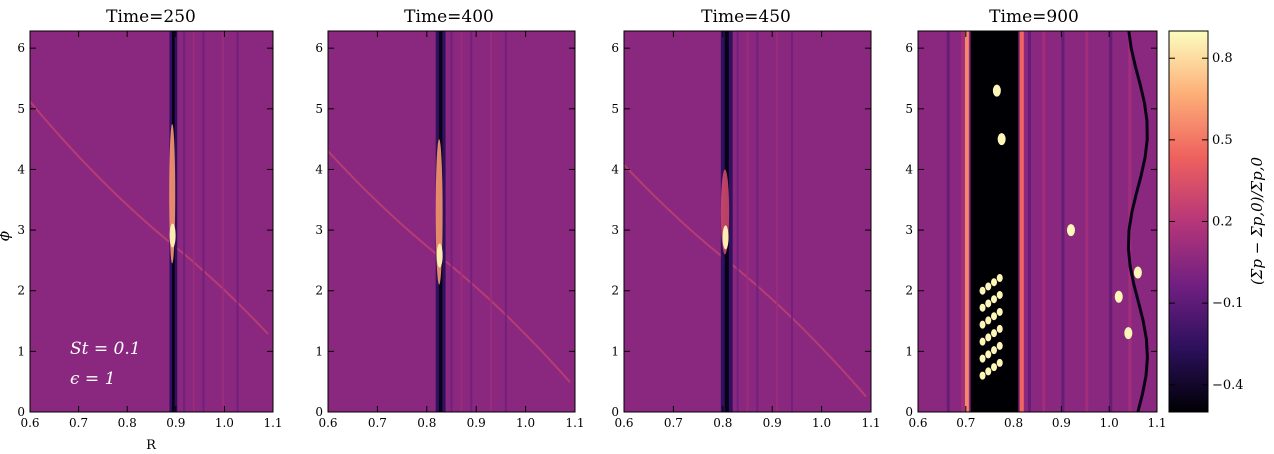 This screenshot has width=1274, height=454. Describe the element at coordinates (1228, 303) in the screenshot. I see `colorbar-tick-label: −0.1` at that location.